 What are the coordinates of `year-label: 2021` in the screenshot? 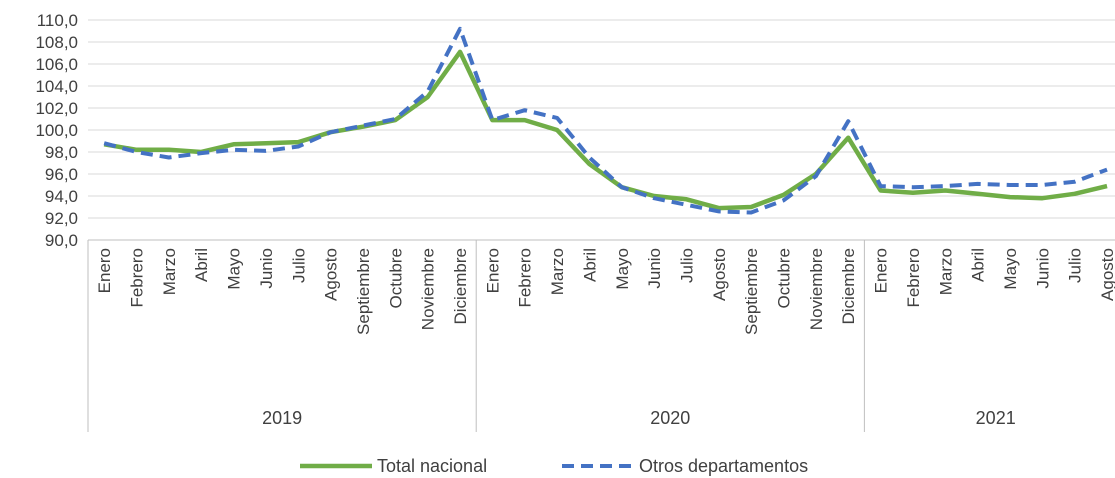 It's located at (996, 418).